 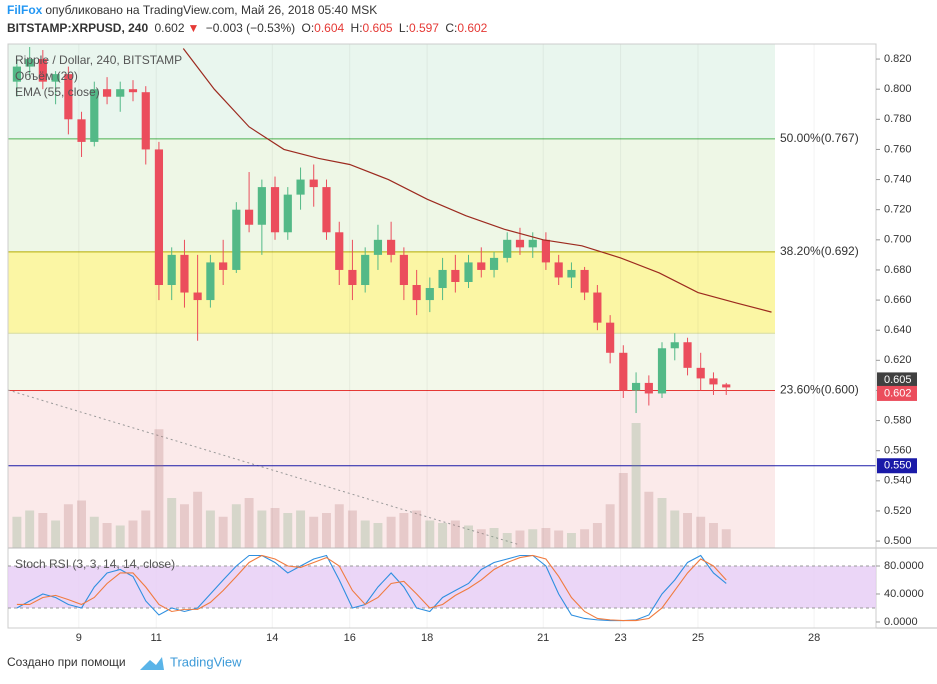 I want to click on legend-text: Ripple / Dollar, 240, BITSTAMP, so click(x=98, y=60).